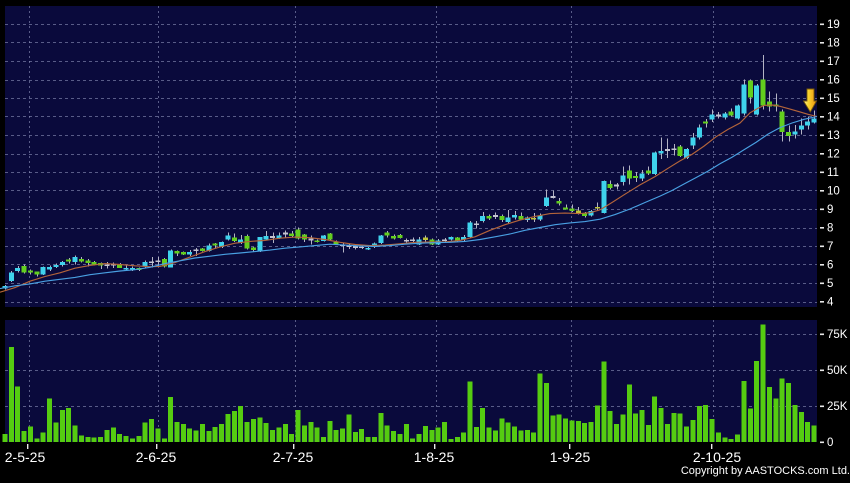  Describe the element at coordinates (830, 229) in the screenshot. I see `svg-text: 8` at that location.